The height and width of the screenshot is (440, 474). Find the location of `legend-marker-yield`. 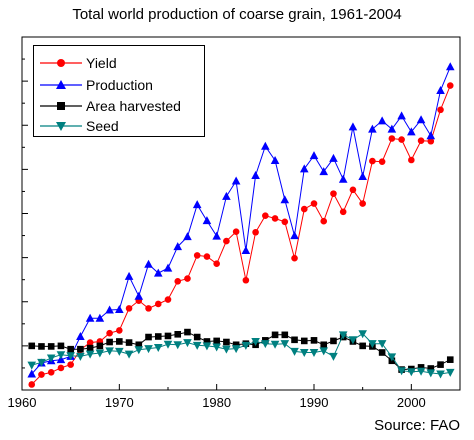

legend-marker-yield is located at coordinates (61, 63).